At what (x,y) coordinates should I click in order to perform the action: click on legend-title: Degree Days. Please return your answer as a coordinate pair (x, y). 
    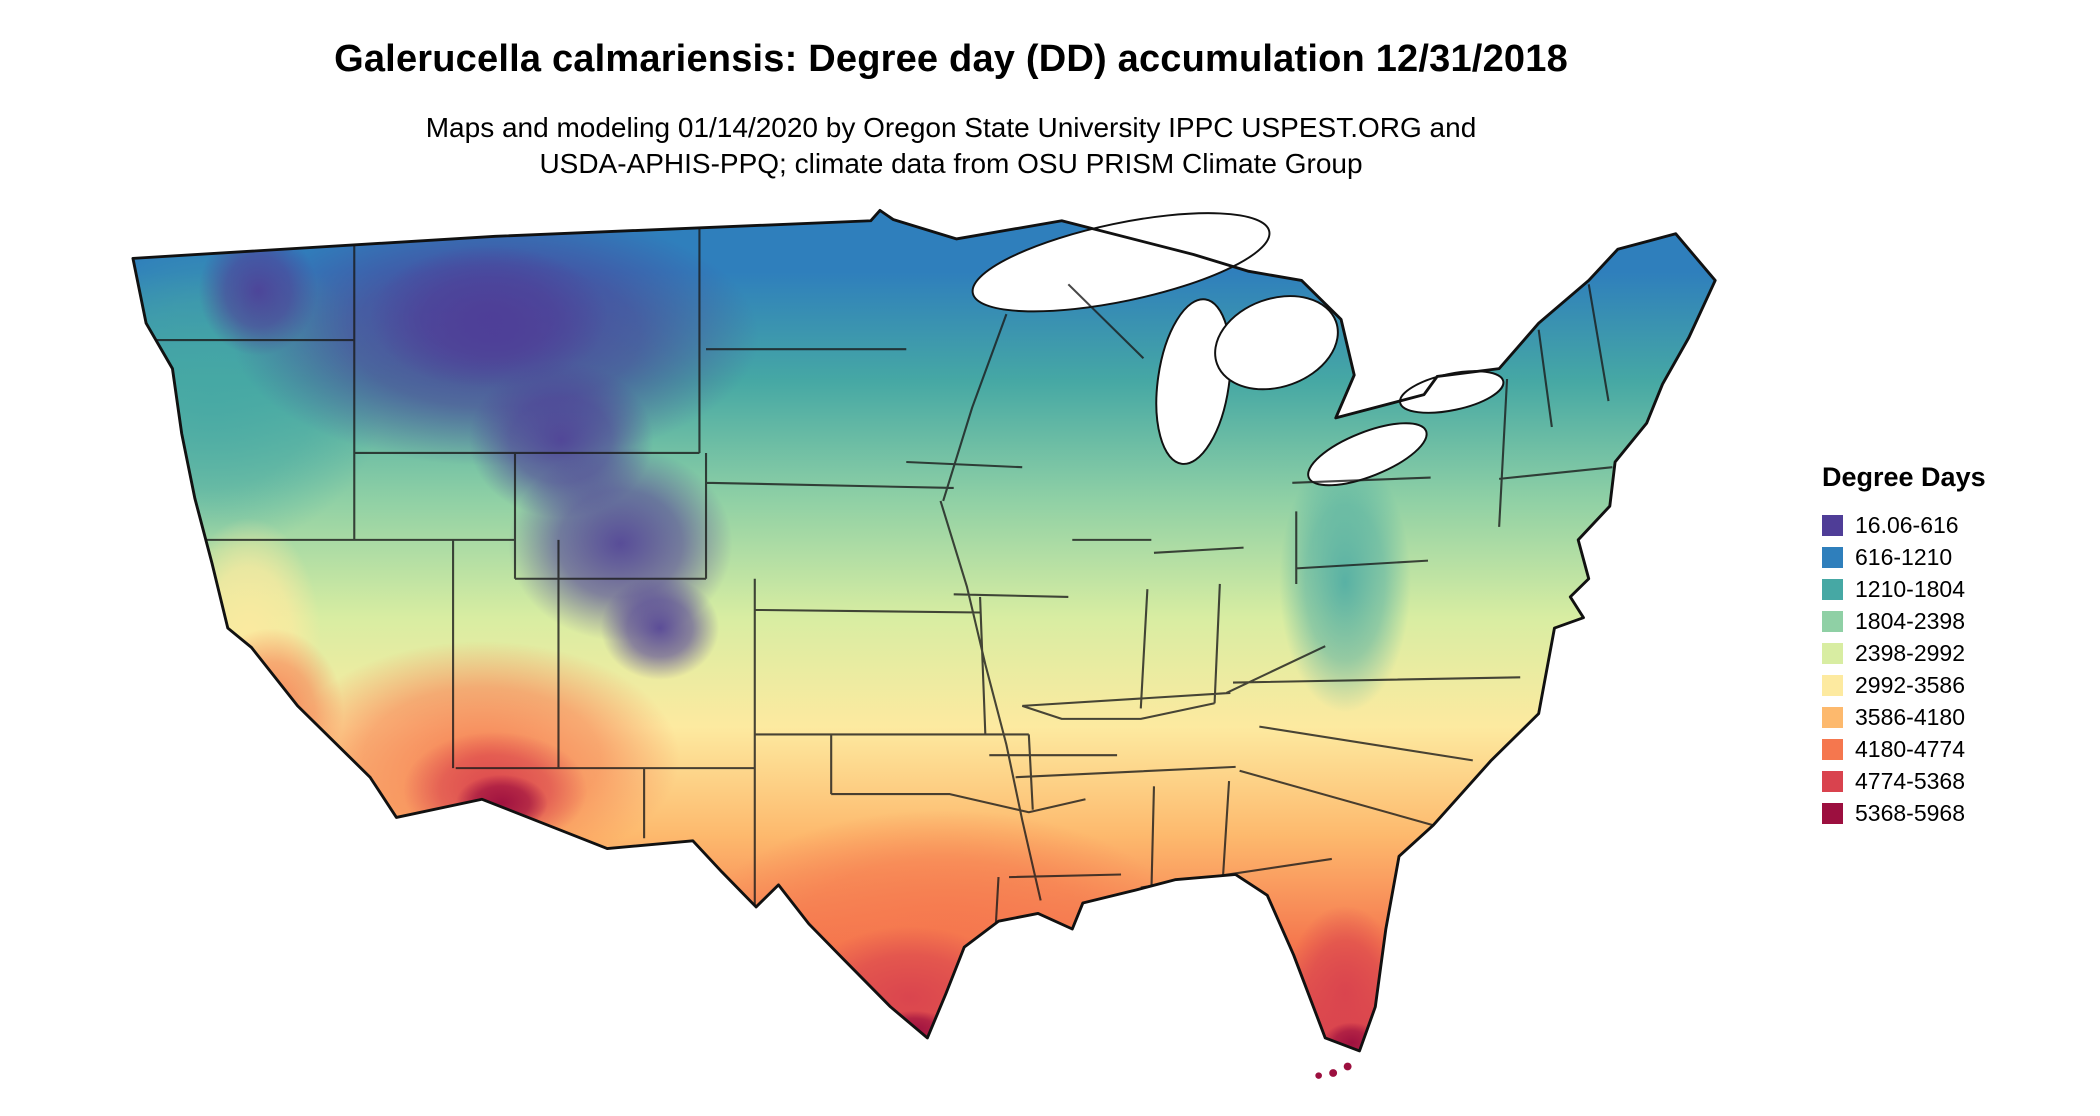
    Looking at the image, I should click on (1904, 477).